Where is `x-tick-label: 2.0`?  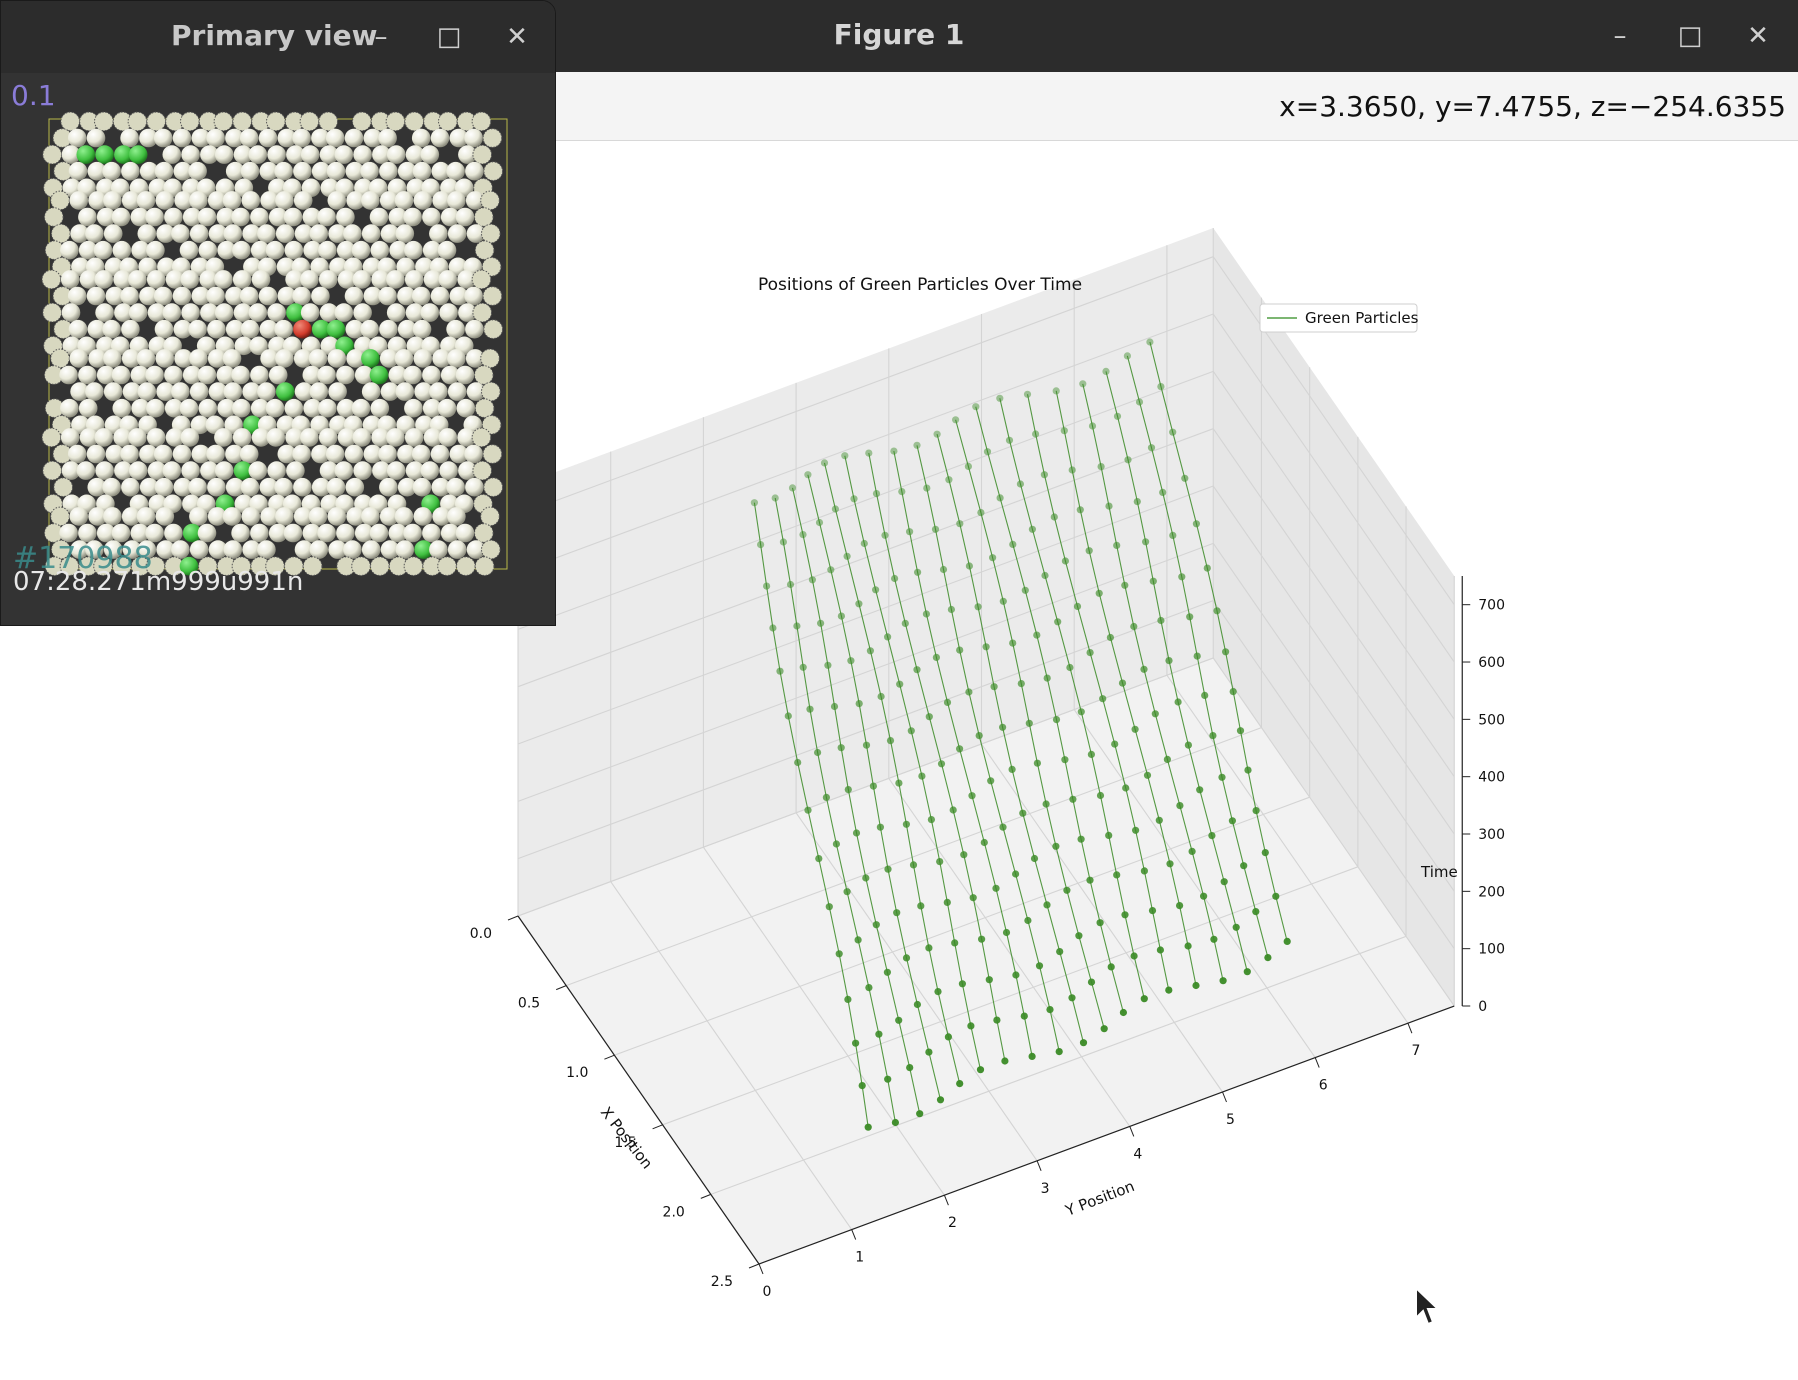
x-tick-label: 2.0 is located at coordinates (674, 1212).